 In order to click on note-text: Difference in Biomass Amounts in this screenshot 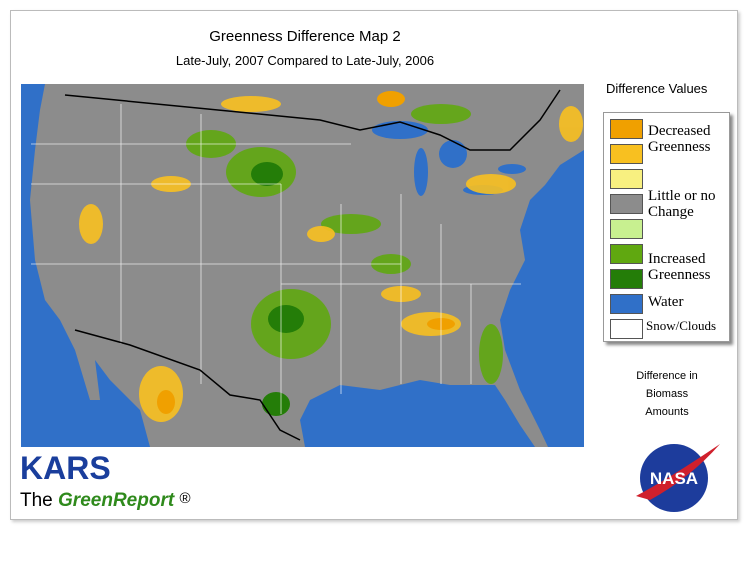, I will do `click(667, 394)`.